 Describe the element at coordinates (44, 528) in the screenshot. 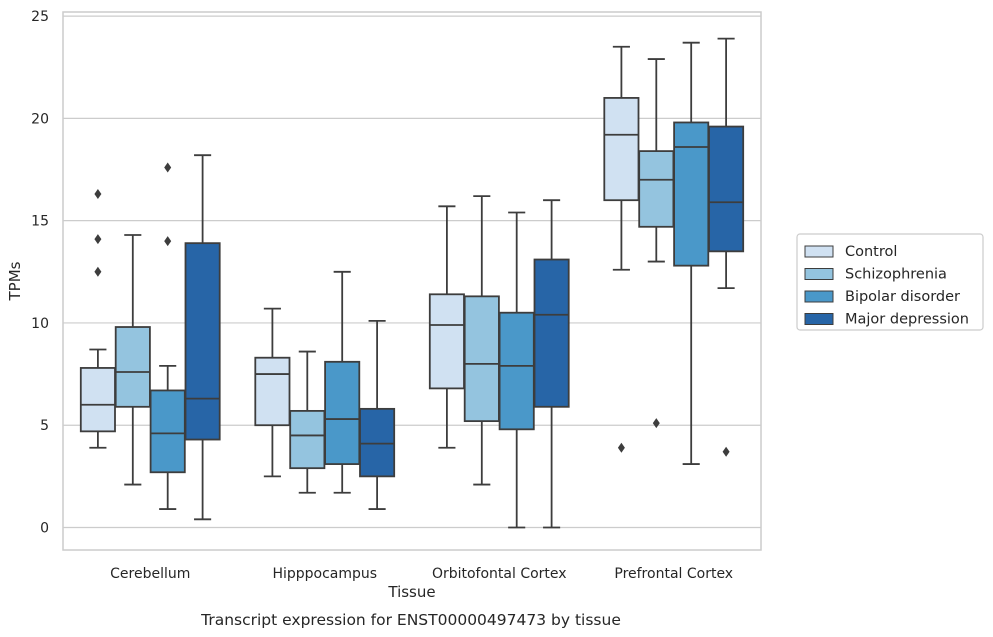

I see `y-tick-label: 0` at that location.